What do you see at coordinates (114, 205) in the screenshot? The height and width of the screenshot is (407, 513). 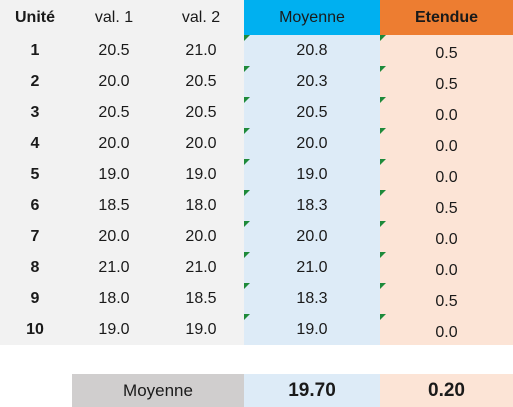 I see `cell-val1-row-6: 18.5` at bounding box center [114, 205].